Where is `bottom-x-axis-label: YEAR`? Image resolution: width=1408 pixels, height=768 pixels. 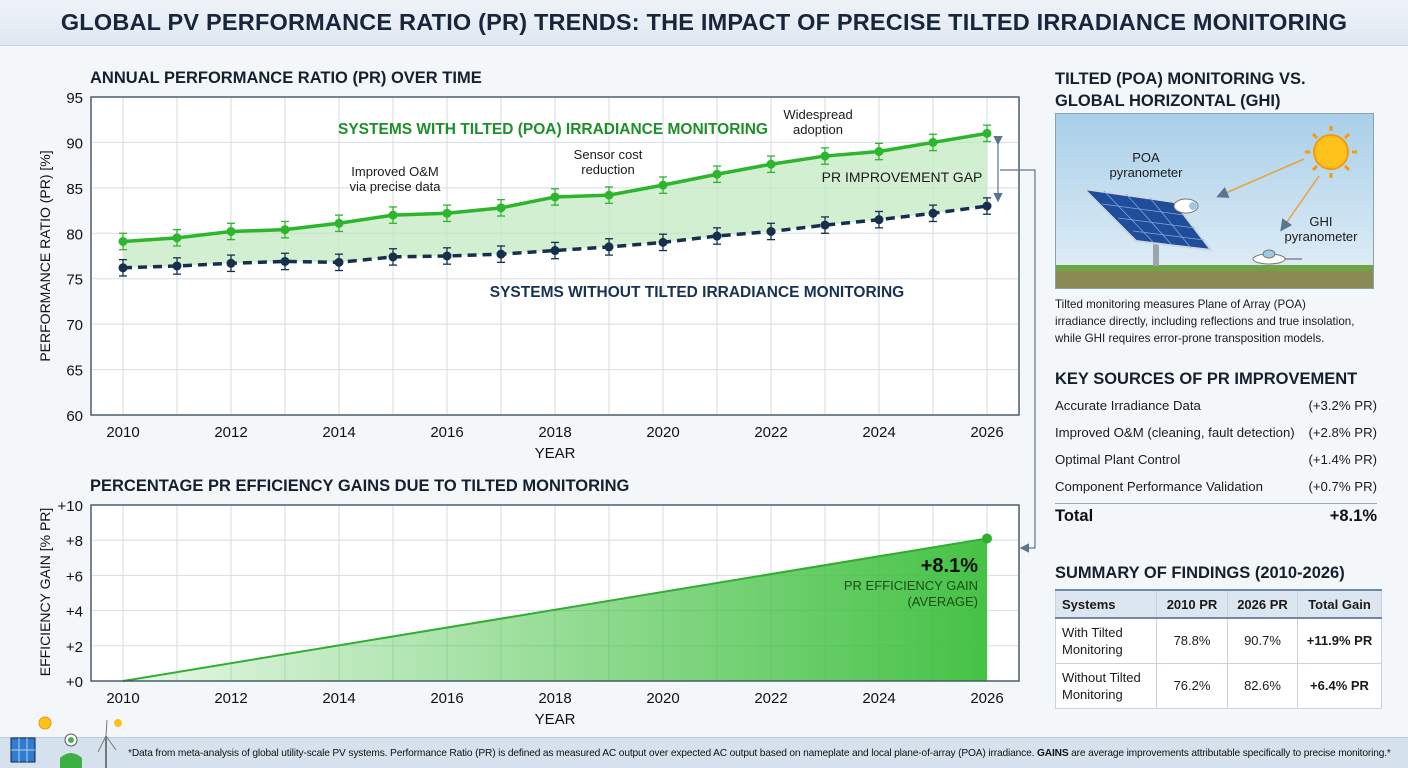
bottom-x-axis-label: YEAR is located at coordinates (555, 719).